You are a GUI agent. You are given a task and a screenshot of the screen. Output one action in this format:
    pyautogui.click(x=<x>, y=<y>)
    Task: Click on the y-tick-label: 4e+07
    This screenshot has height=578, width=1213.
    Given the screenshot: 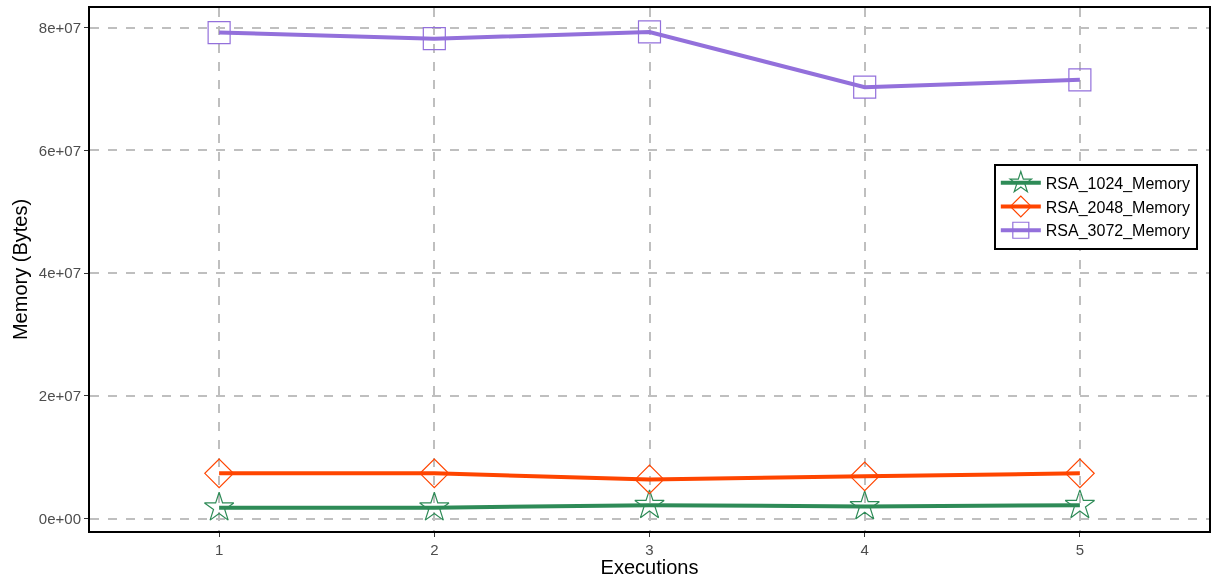 What is the action you would take?
    pyautogui.click(x=59, y=273)
    